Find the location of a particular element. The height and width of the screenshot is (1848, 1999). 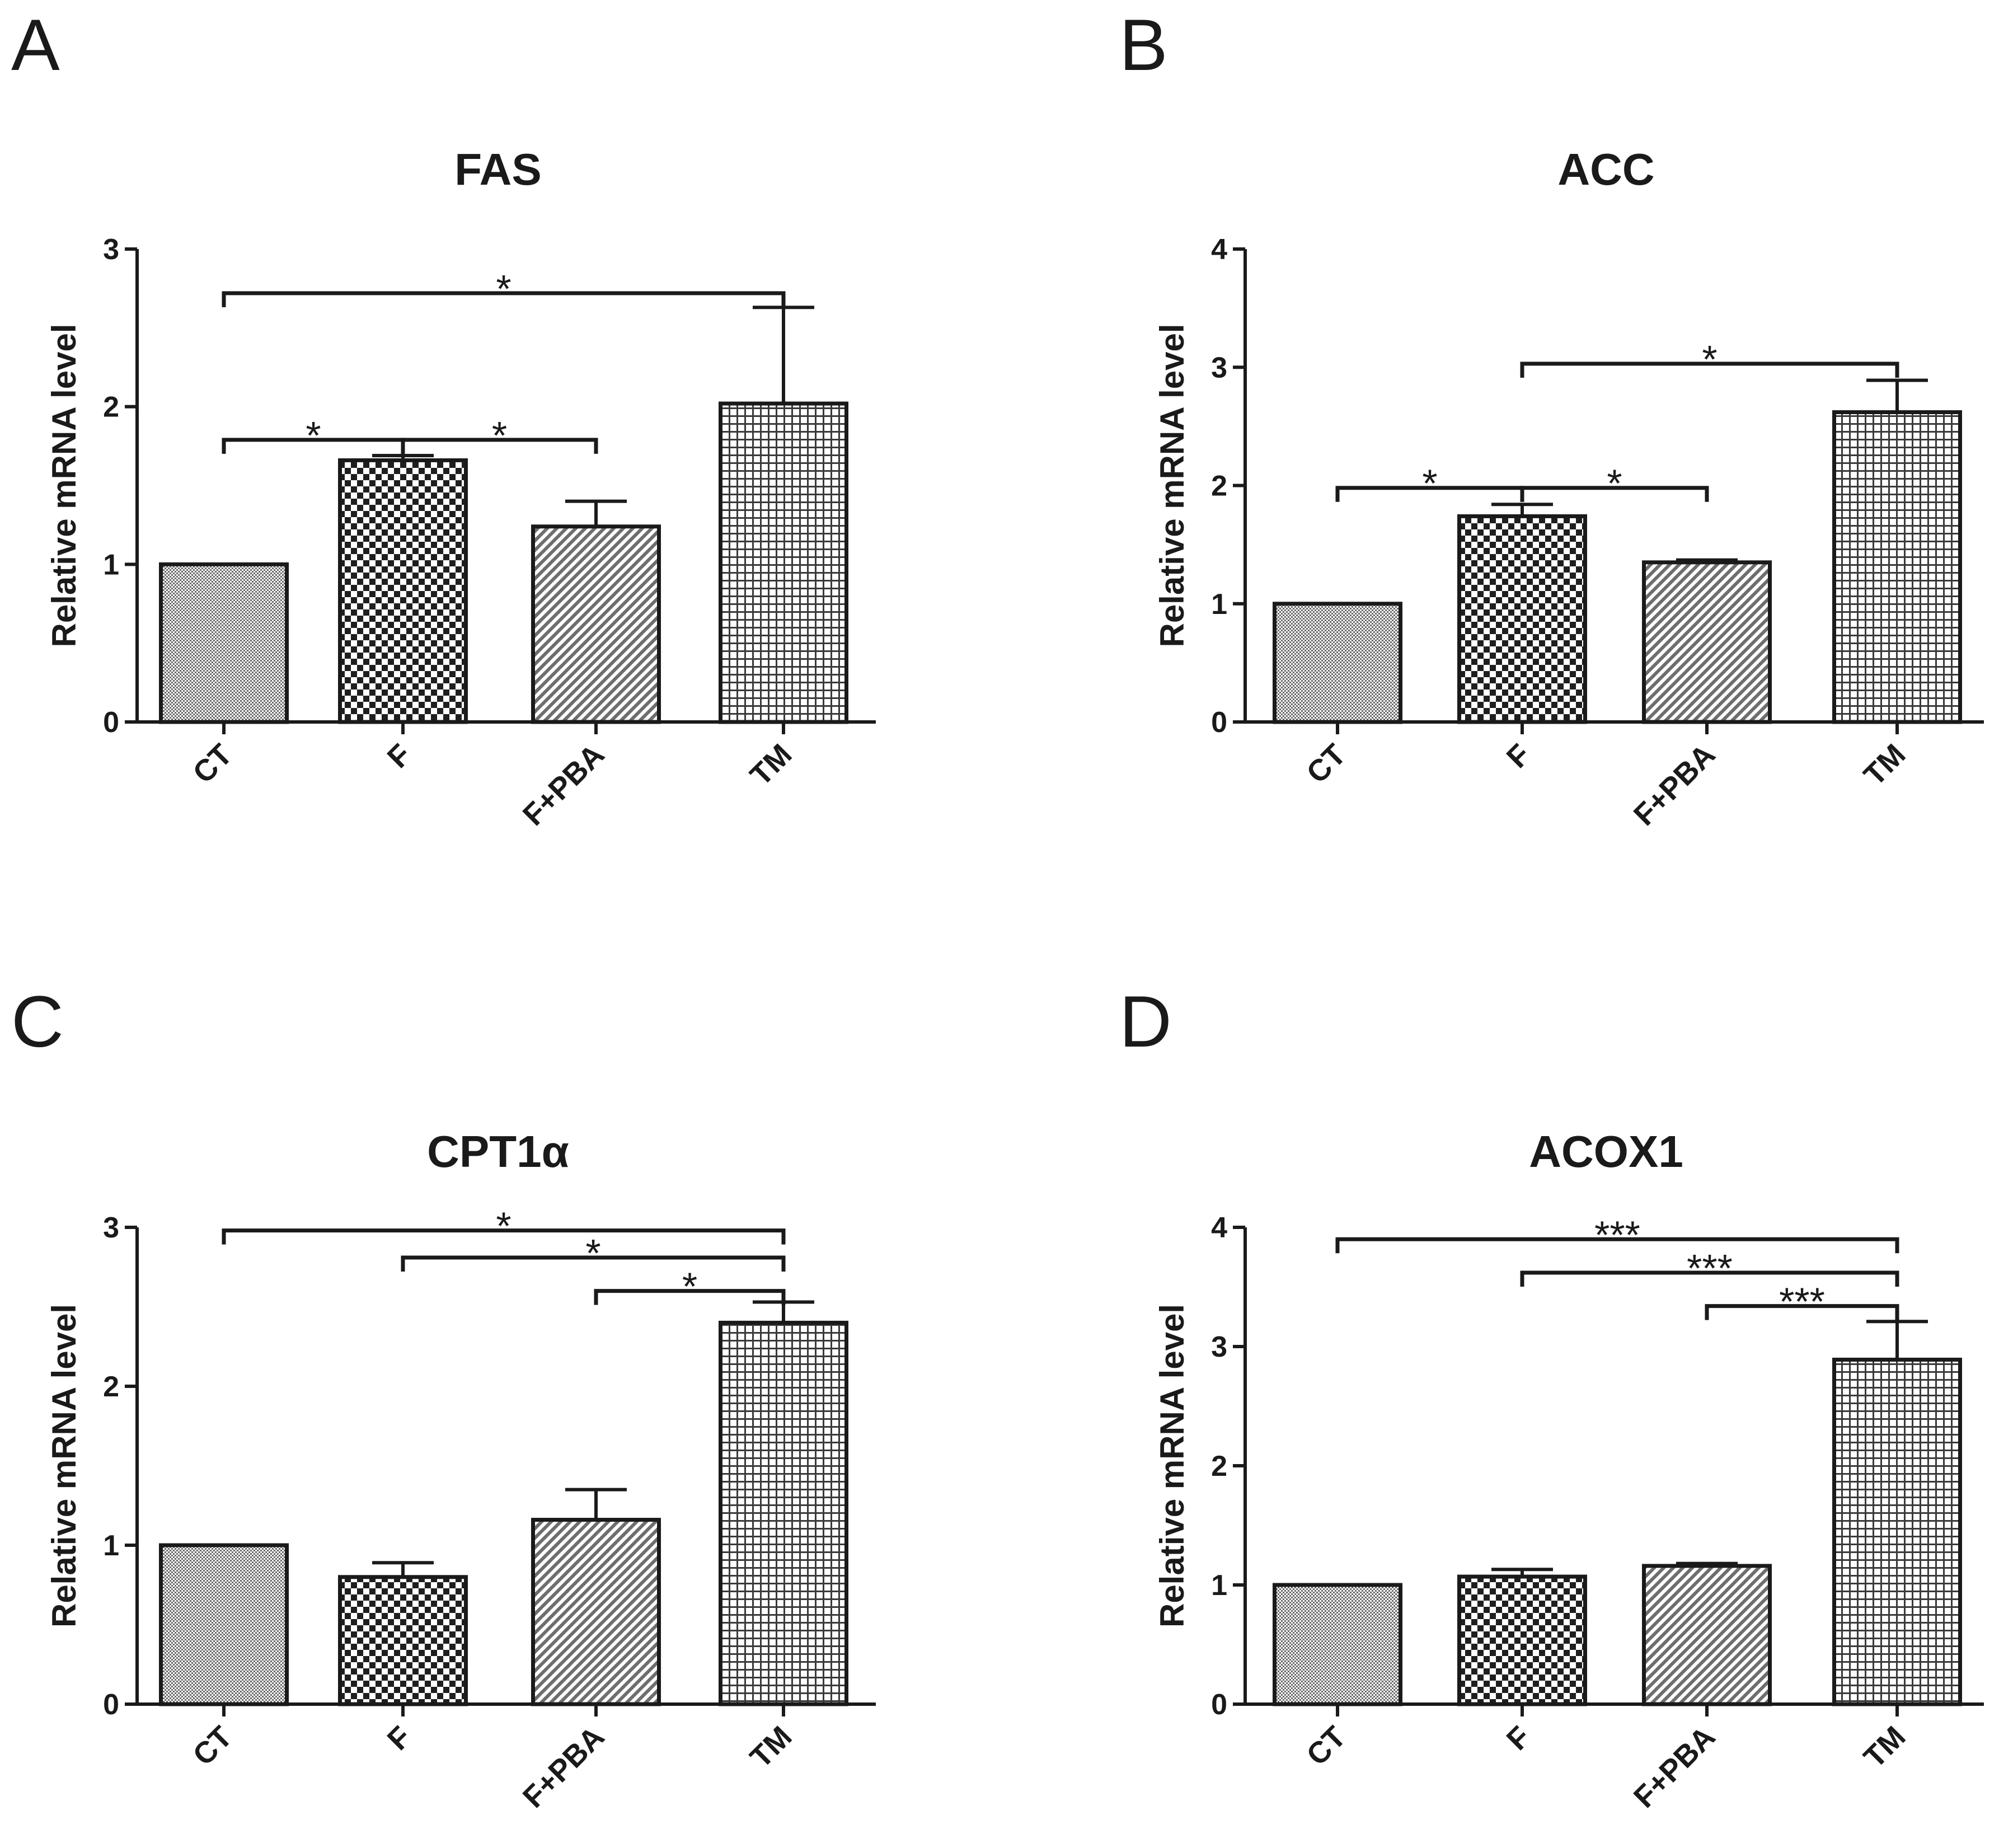

panel-letter-d: D is located at coordinates (1145, 1021).